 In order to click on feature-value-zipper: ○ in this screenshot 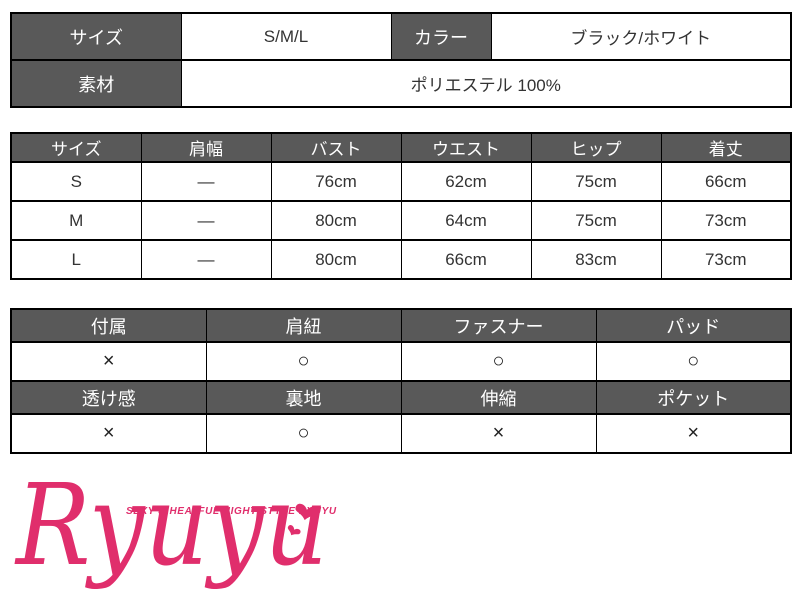, I will do `click(498, 361)`.